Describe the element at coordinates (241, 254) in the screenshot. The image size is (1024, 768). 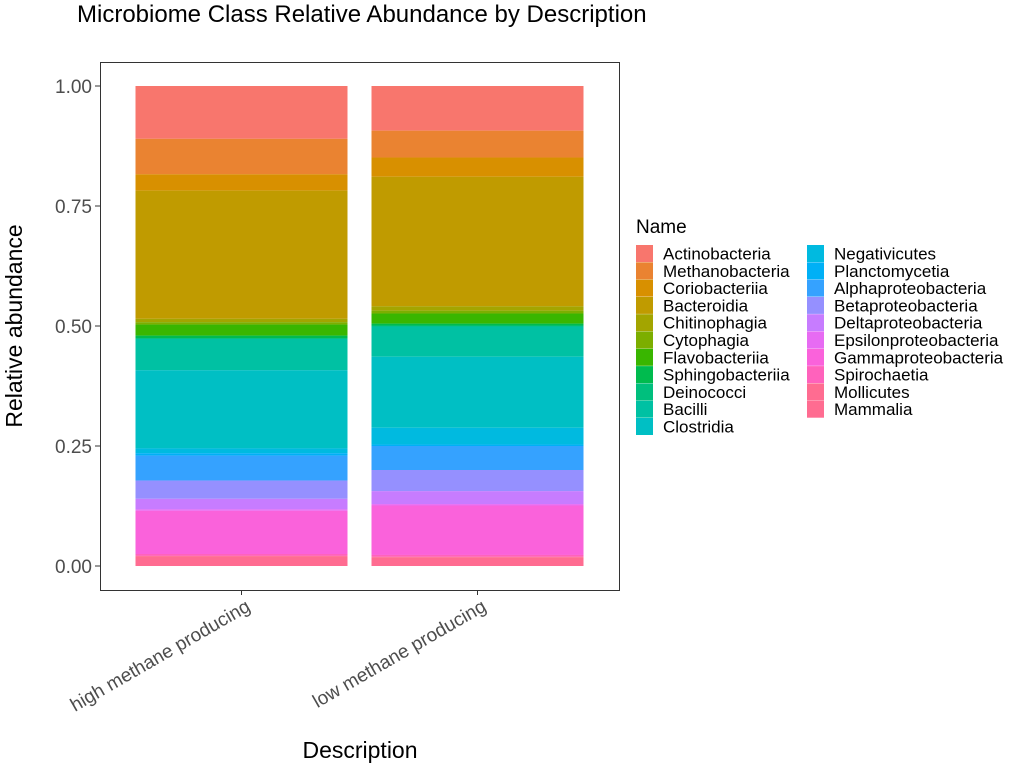
I see `bar-segment-bacteroidia-high-methane-producing` at that location.